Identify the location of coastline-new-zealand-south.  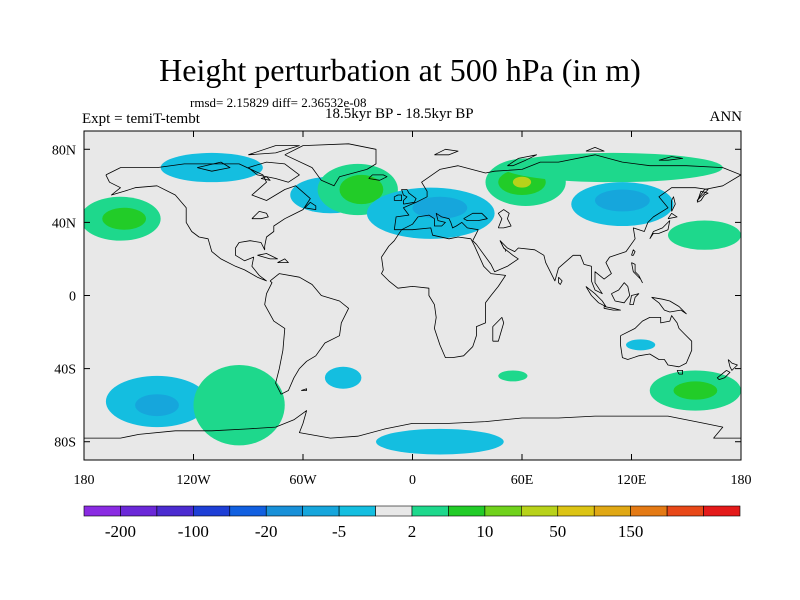
(723, 375).